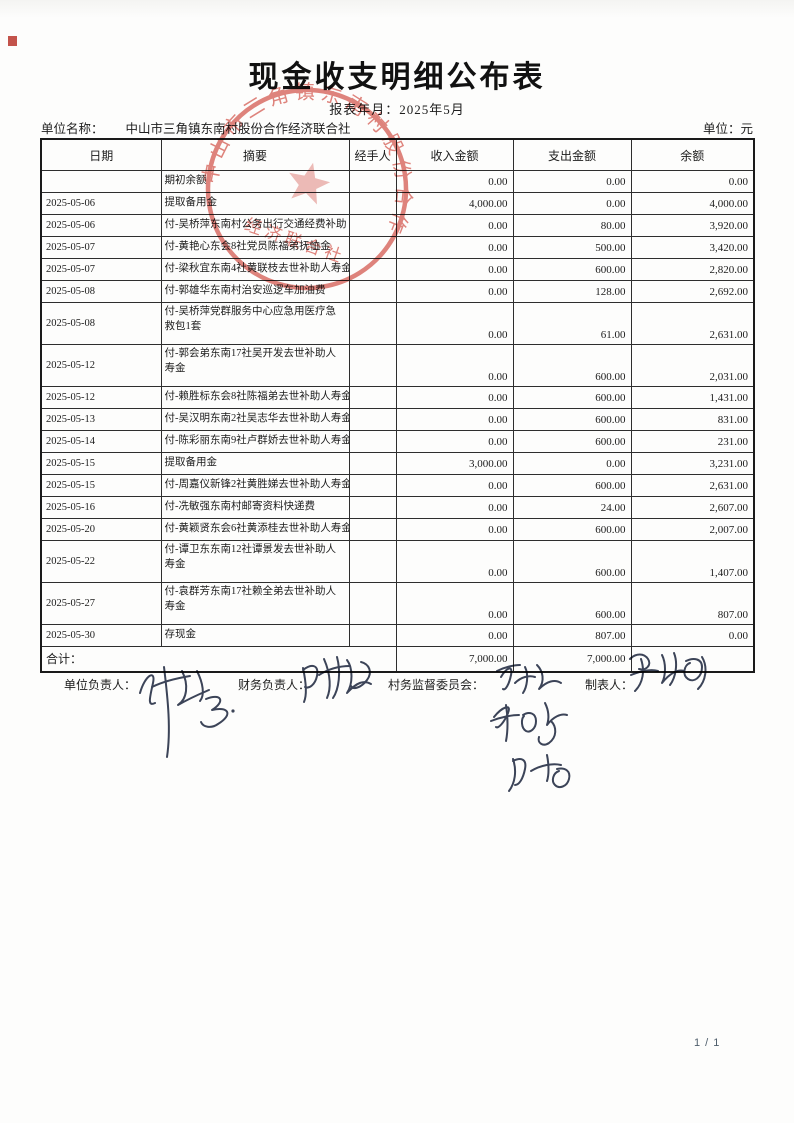  I want to click on date-cell: 2025-05-06, so click(101, 203).